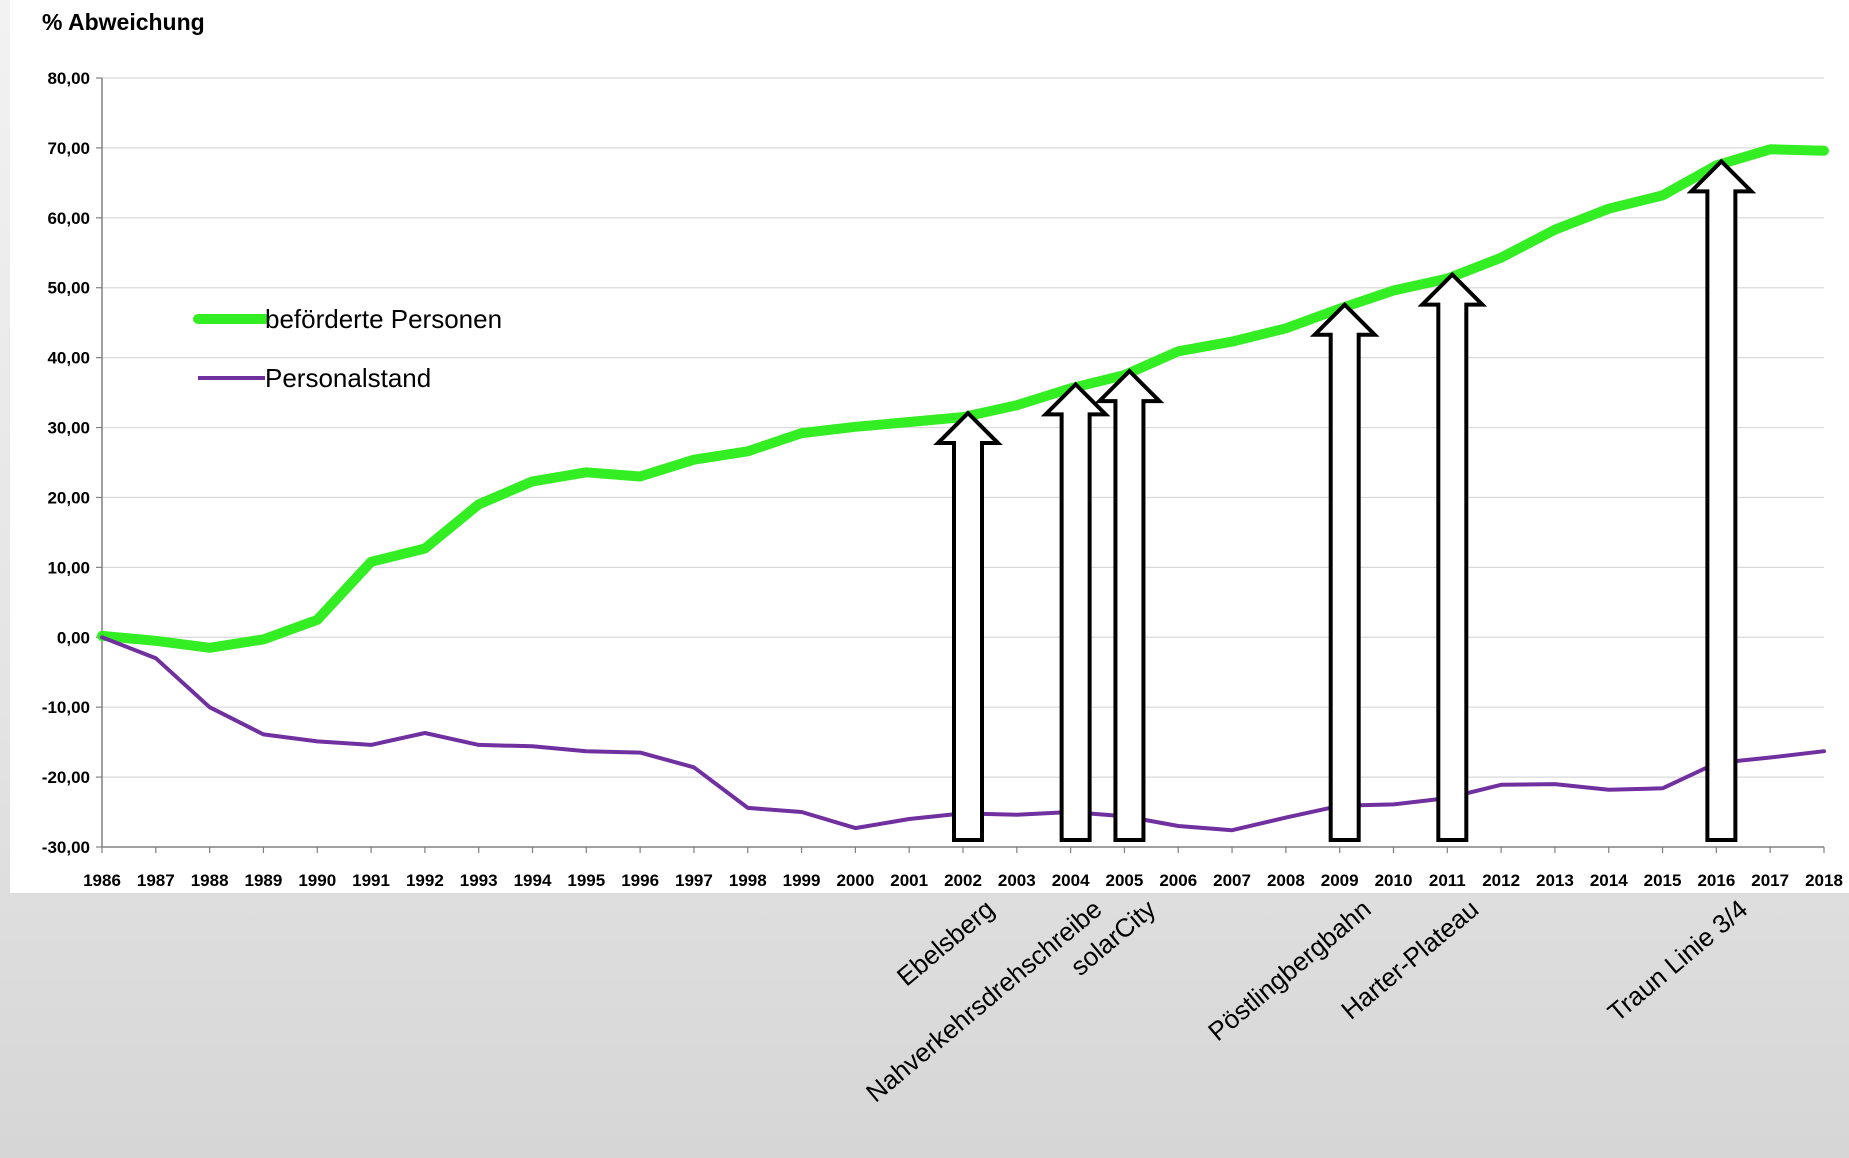  I want to click on x-tick-label: 1986, so click(102, 880).